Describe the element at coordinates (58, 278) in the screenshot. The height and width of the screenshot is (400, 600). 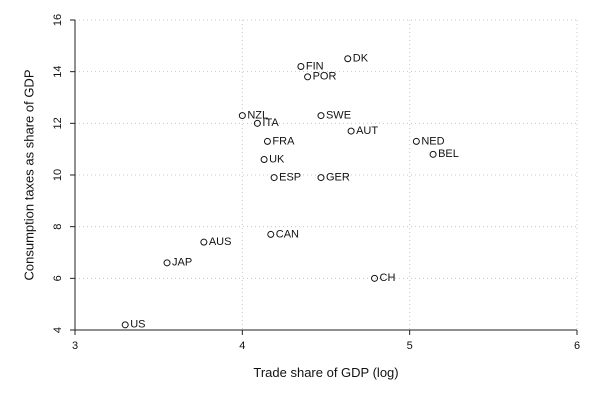
I see `y-tick-label: 6` at that location.